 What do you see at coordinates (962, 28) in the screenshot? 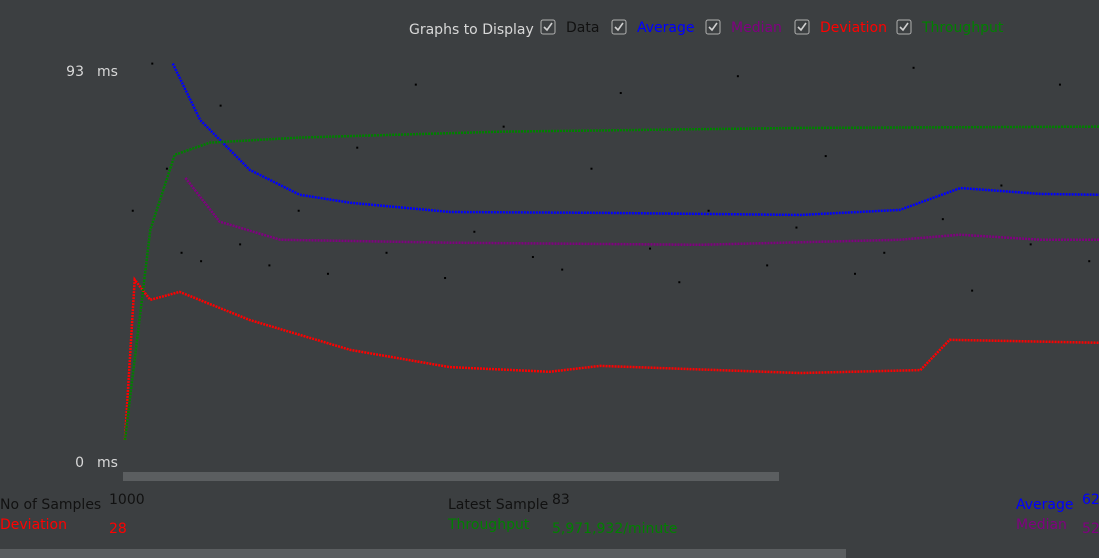
I see `option-label: Throughput` at bounding box center [962, 28].